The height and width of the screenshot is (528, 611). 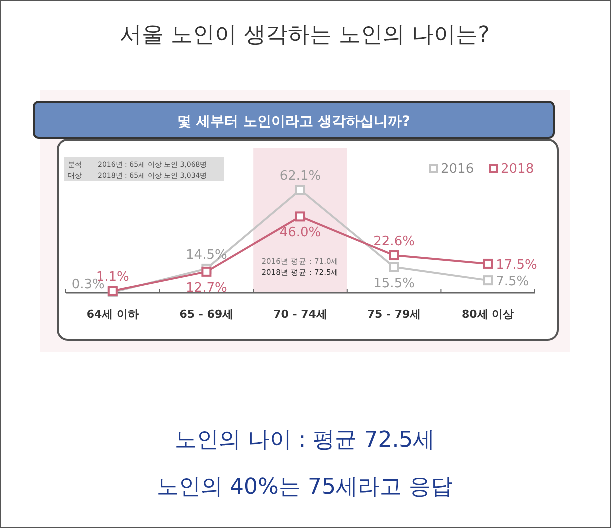 What do you see at coordinates (301, 176) in the screenshot?
I see `data-label: 62.1%` at bounding box center [301, 176].